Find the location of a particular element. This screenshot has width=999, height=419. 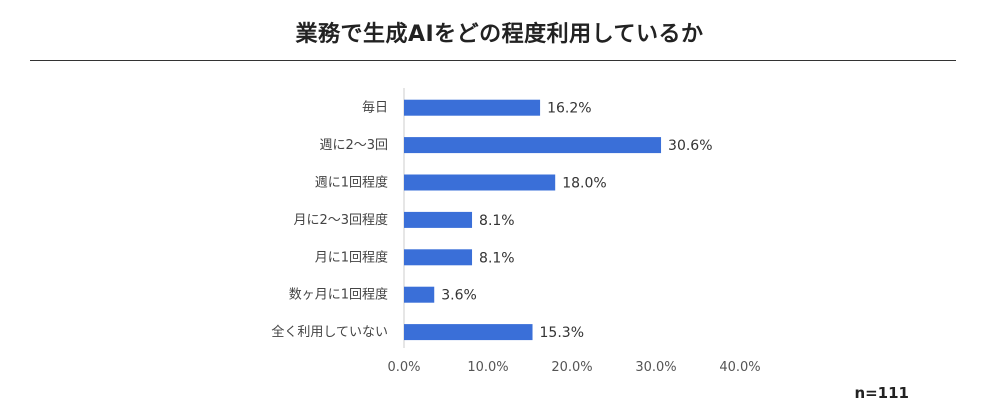

x-tick-label: 0.0% is located at coordinates (403, 367).